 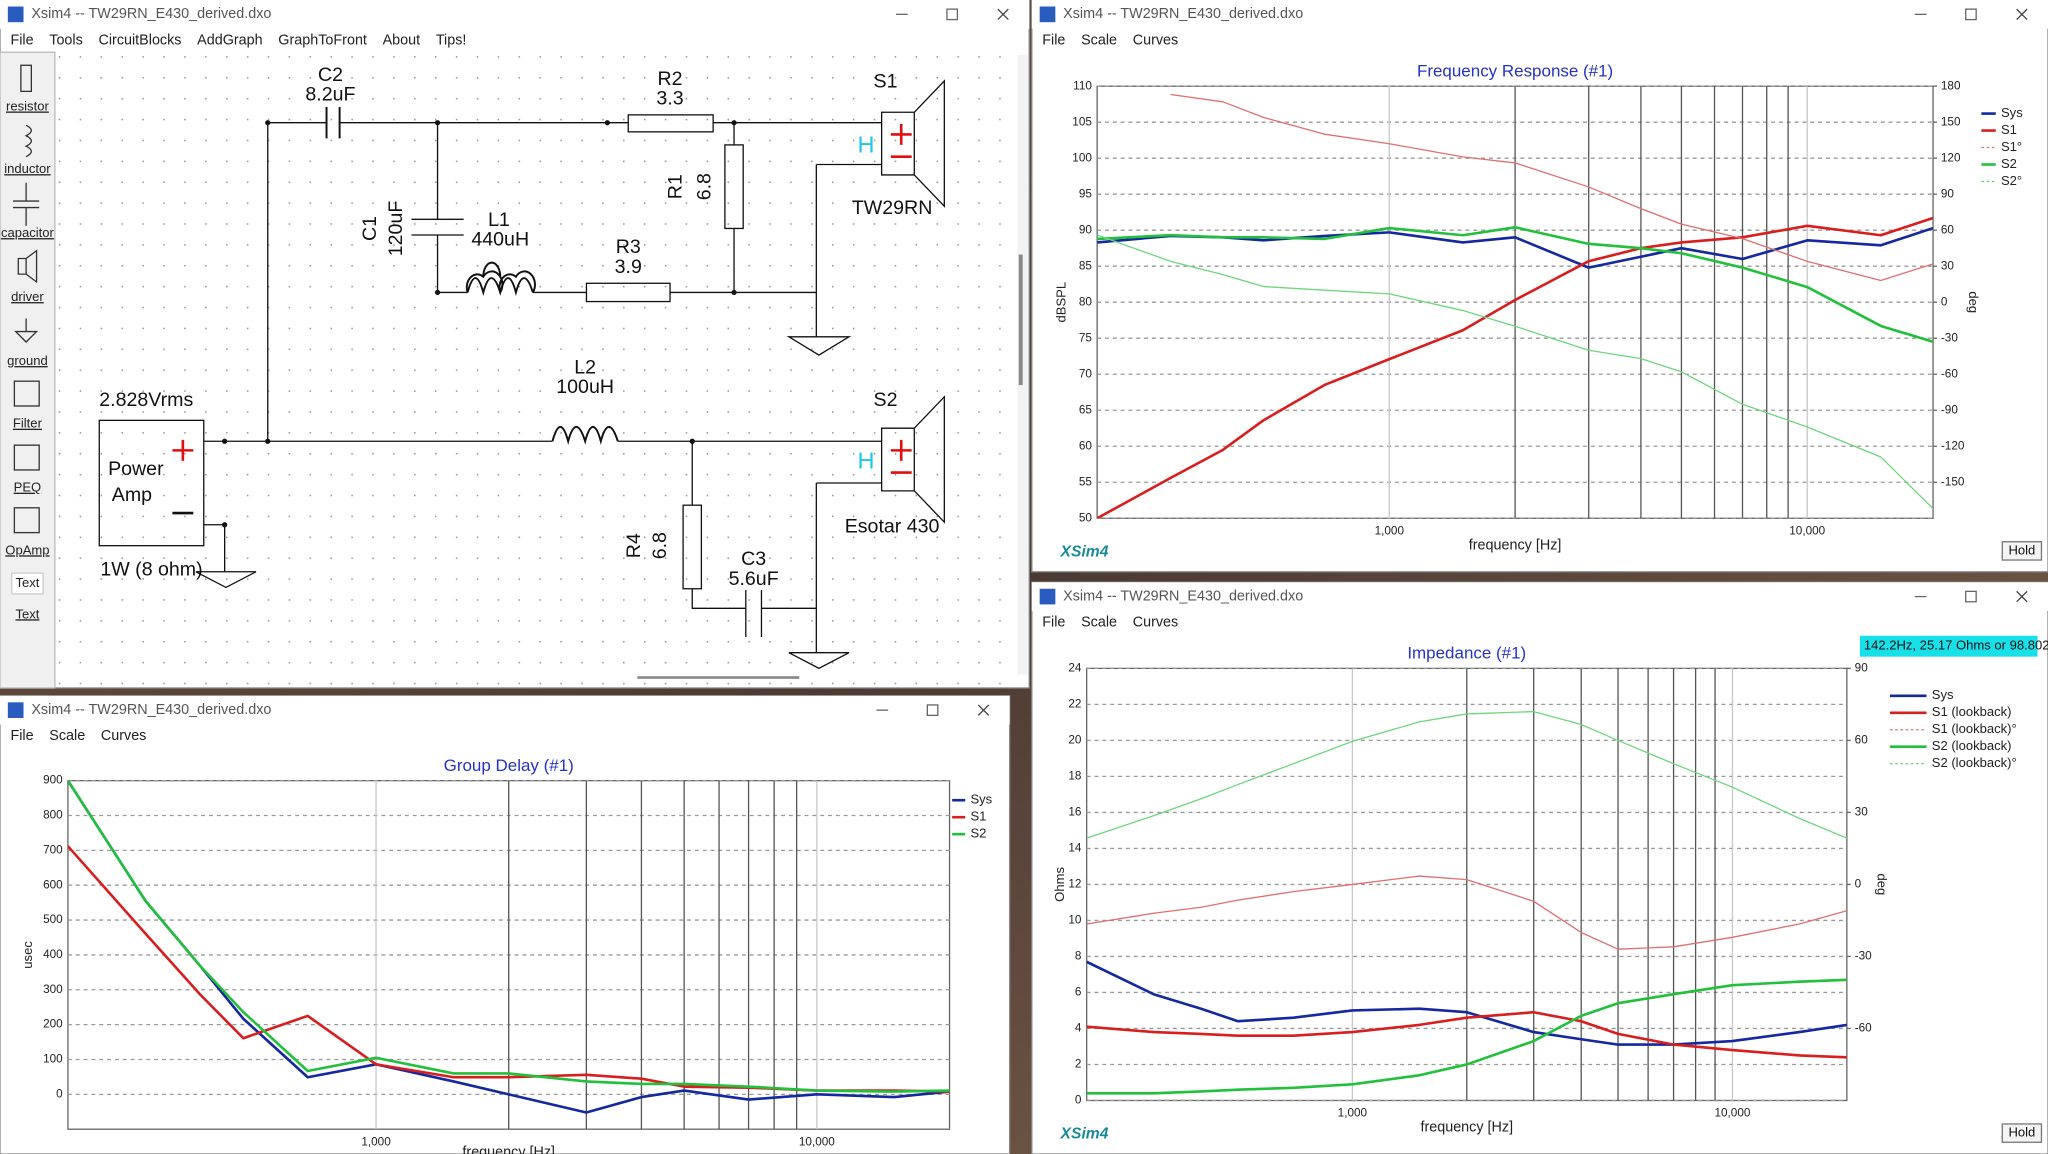 What do you see at coordinates (2009, 129) in the screenshot?
I see `legend-label: S1` at bounding box center [2009, 129].